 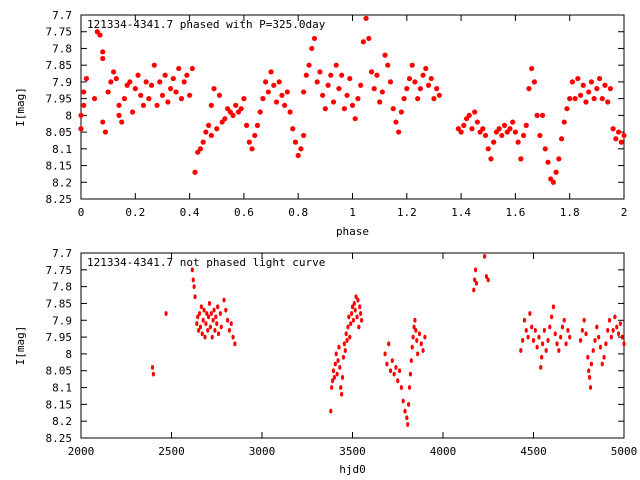 I want to click on x-tick-label: 1.2, so click(x=407, y=212).